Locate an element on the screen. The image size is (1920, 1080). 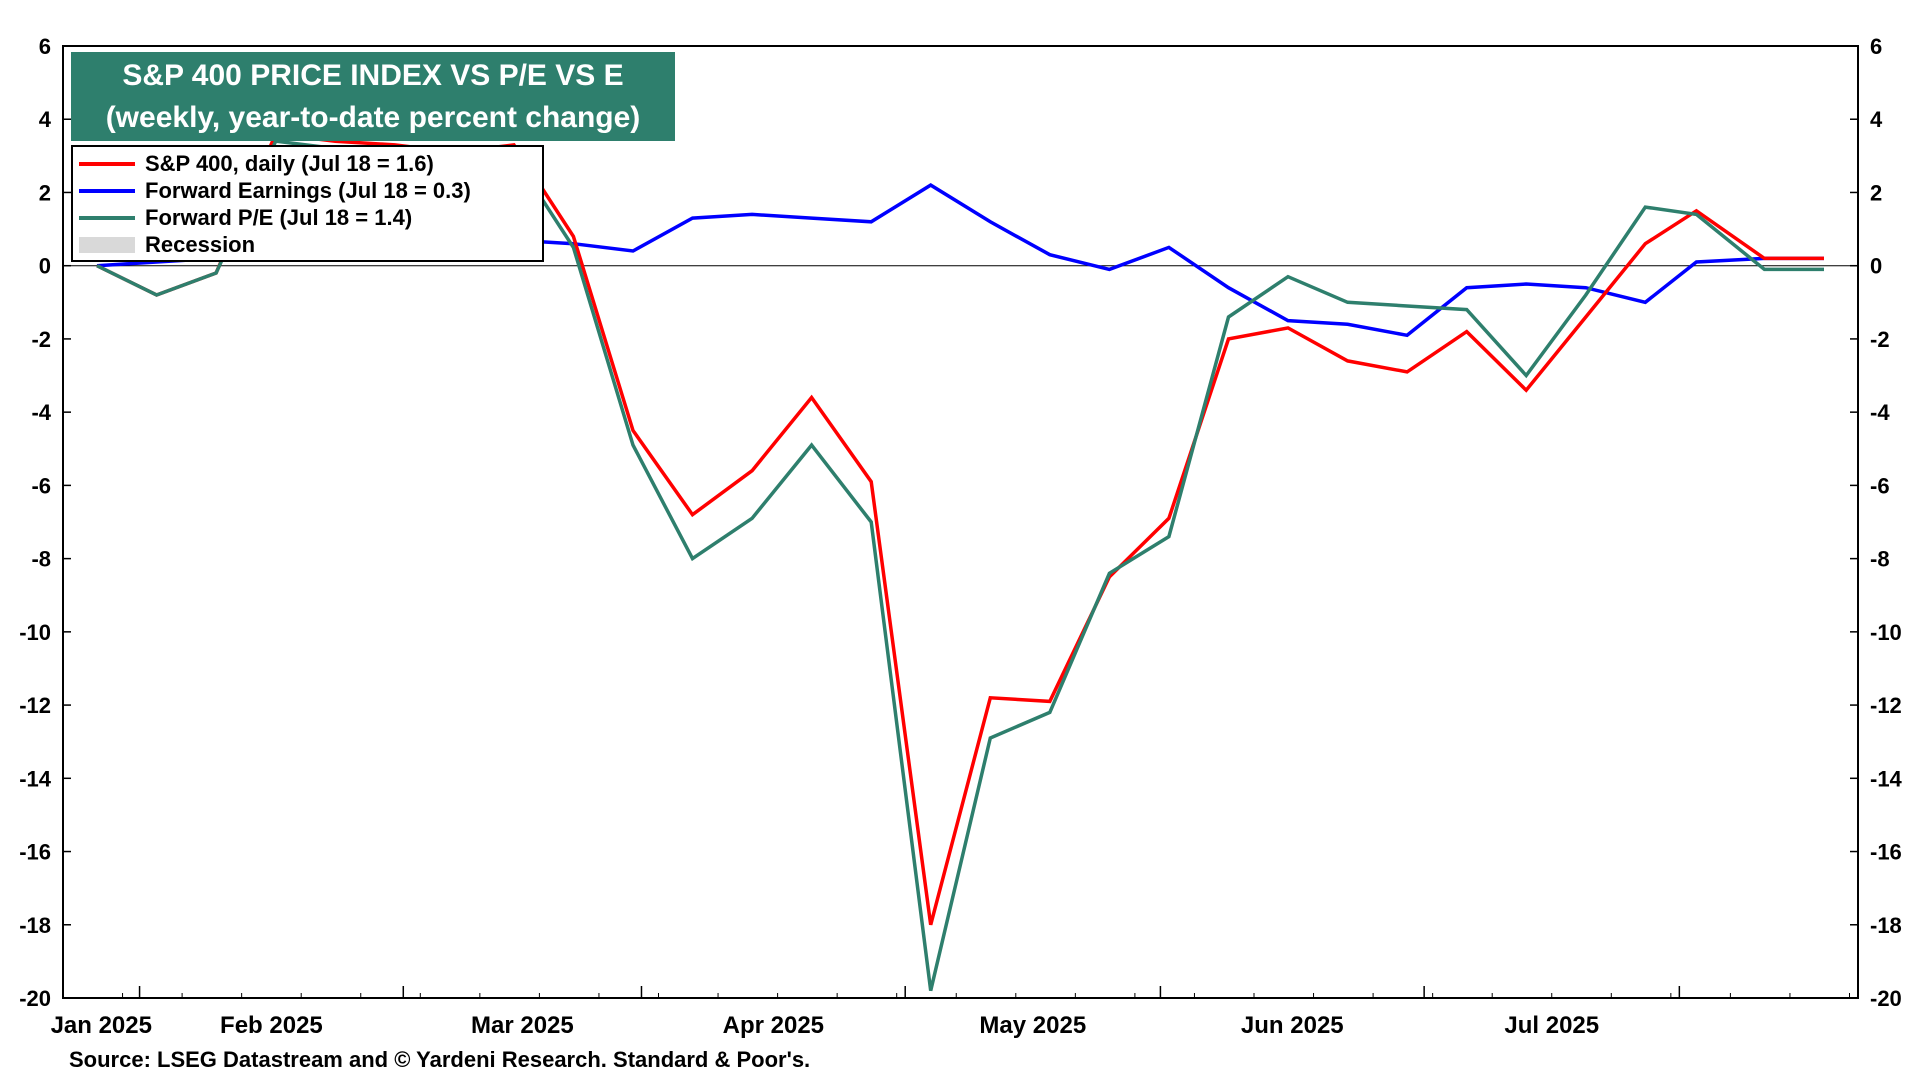
legend-swatch-forward-earnings is located at coordinates (107, 190).